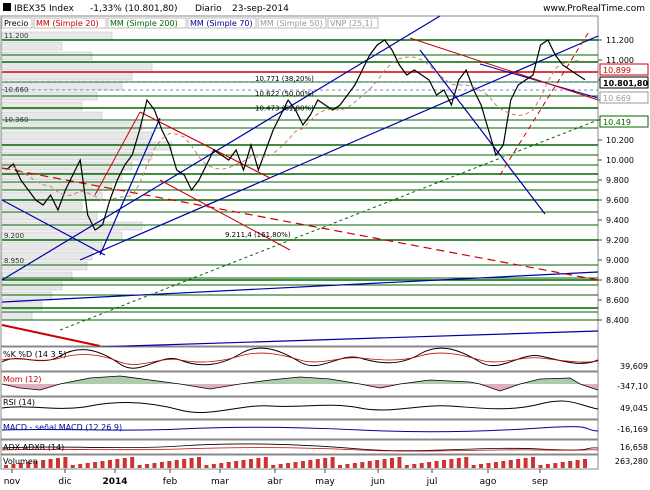 The image size is (650, 490). What do you see at coordinates (14, 261) in the screenshot?
I see `volume-profile-label: 8.950` at bounding box center [14, 261].